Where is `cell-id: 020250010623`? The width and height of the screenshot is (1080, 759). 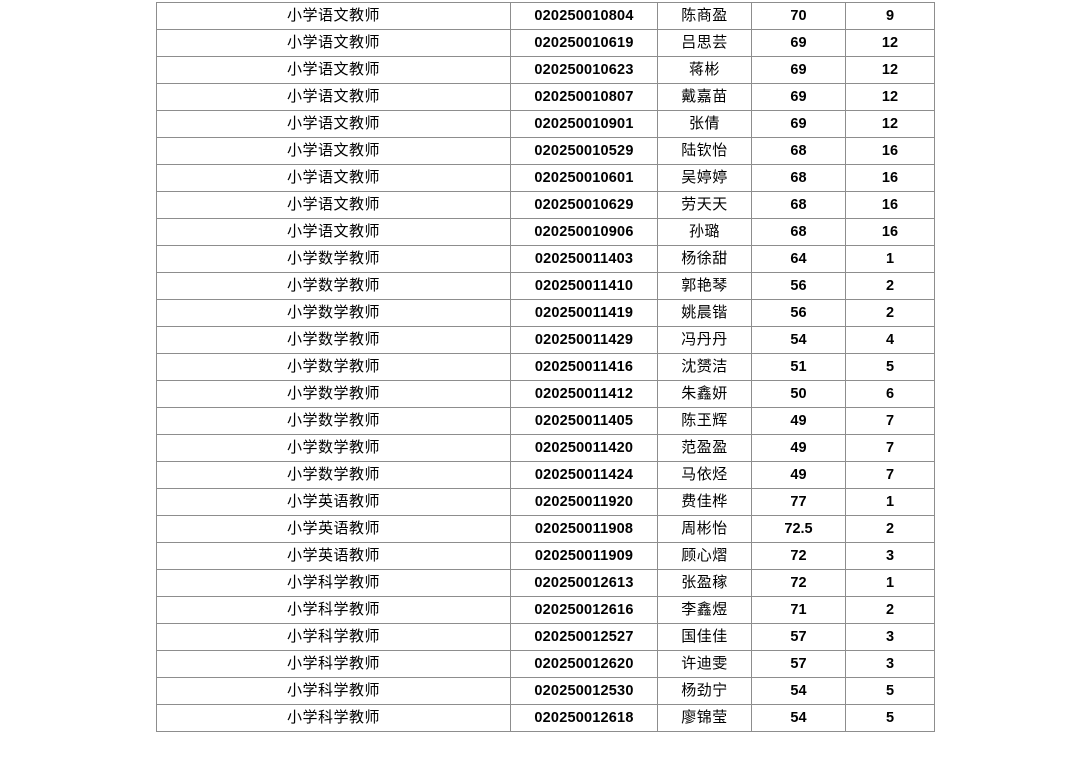 cell-id: 020250010623 is located at coordinates (584, 70).